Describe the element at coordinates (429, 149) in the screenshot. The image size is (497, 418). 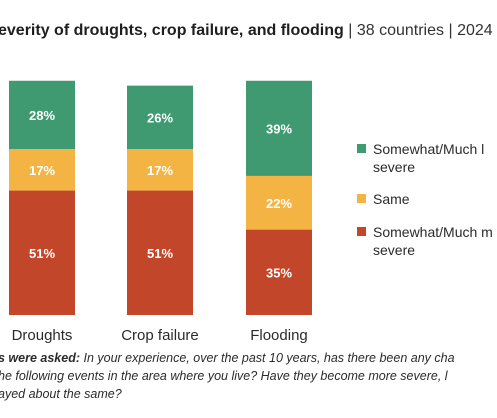
I see `legend-label-less-severe-line1: Somewhat/Much l` at that location.